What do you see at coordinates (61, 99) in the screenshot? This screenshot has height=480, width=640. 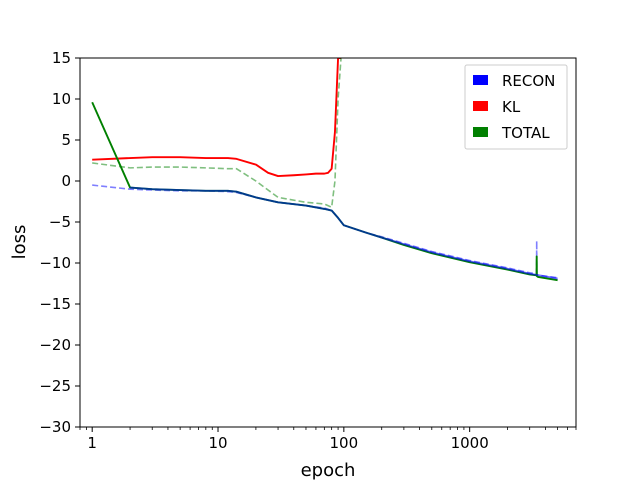 I see `y-tick-label: 10` at bounding box center [61, 99].